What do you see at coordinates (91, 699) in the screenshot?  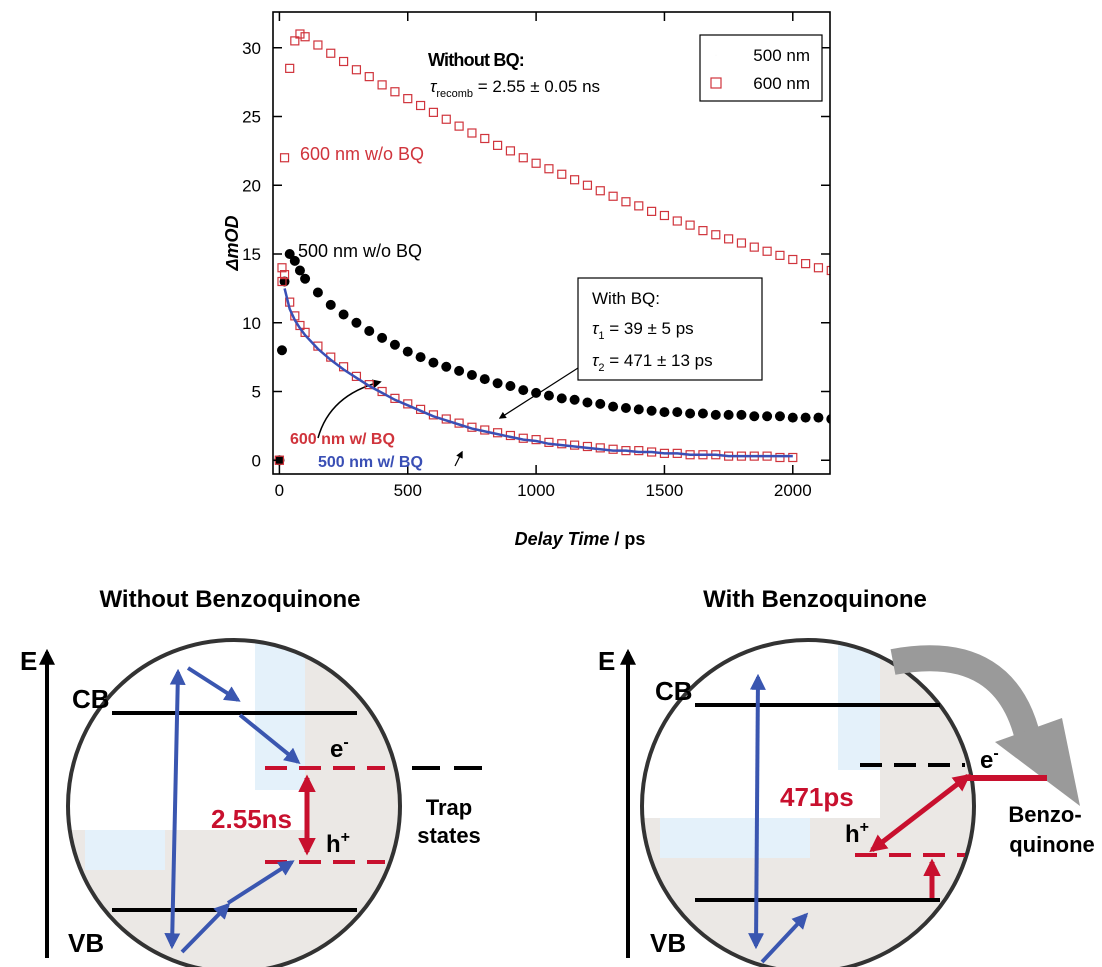 I see `cb-label: CB` at bounding box center [91, 699].